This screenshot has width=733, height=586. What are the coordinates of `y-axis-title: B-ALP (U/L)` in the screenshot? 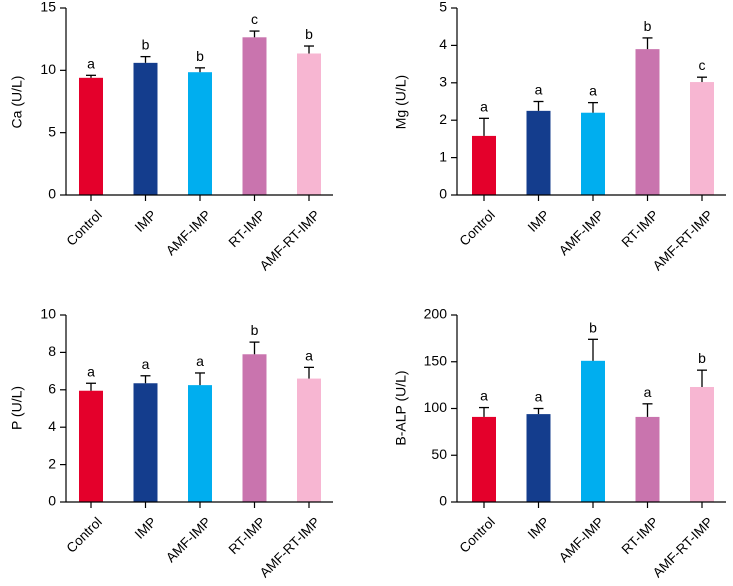 It's located at (401, 407).